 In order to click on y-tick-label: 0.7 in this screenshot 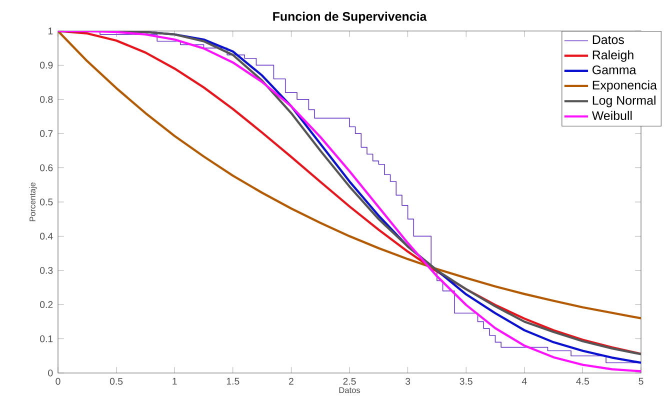, I will do `click(46, 134)`.